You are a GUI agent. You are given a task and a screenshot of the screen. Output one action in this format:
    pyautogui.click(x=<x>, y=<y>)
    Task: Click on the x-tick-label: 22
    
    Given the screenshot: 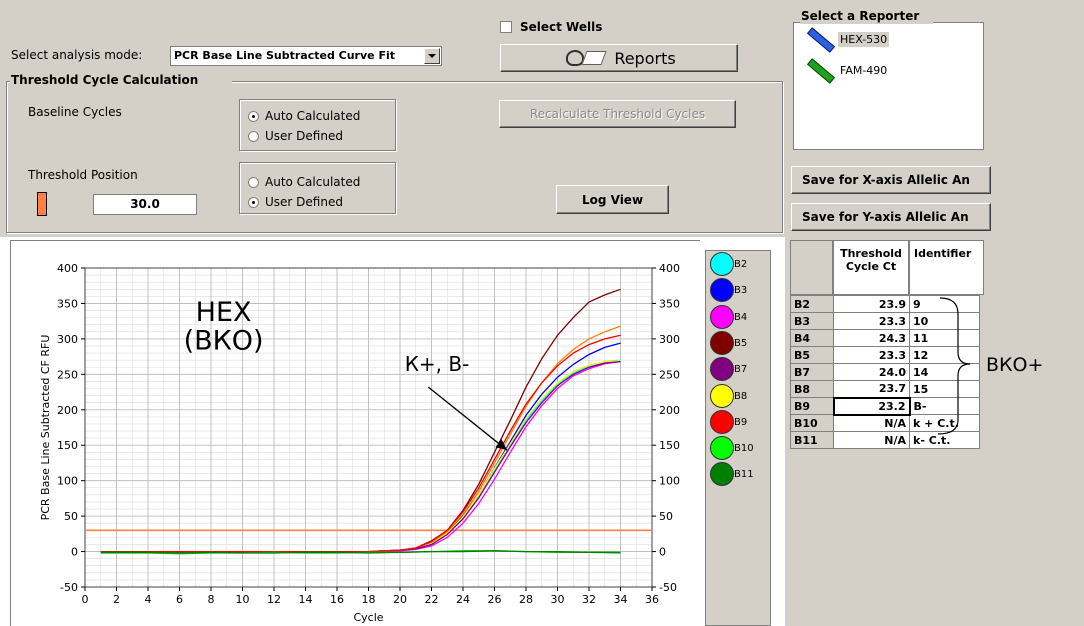 What is the action you would take?
    pyautogui.click(x=432, y=599)
    